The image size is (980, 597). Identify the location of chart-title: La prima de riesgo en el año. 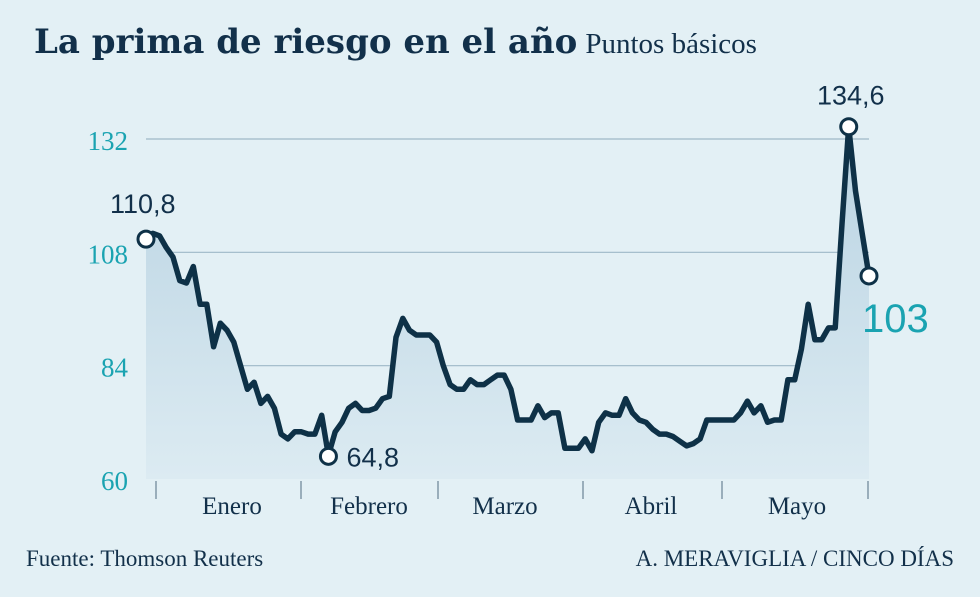
(306, 42).